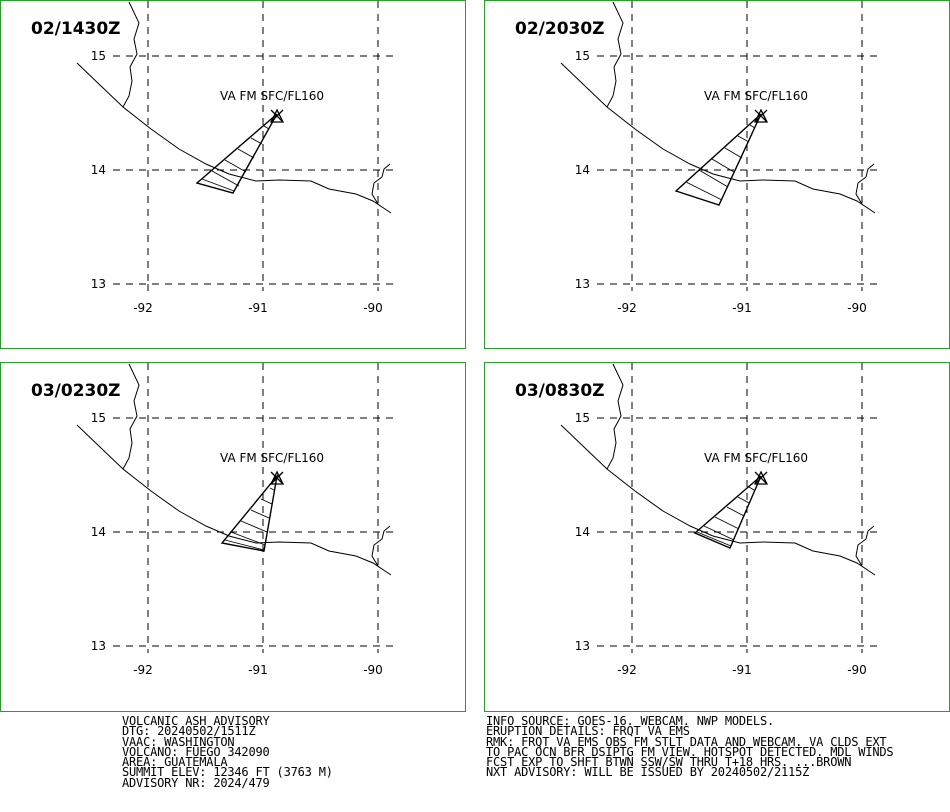  Describe the element at coordinates (196, 721) in the screenshot. I see `advisory-title: VOLCANIC ASH ADVISORY` at that location.